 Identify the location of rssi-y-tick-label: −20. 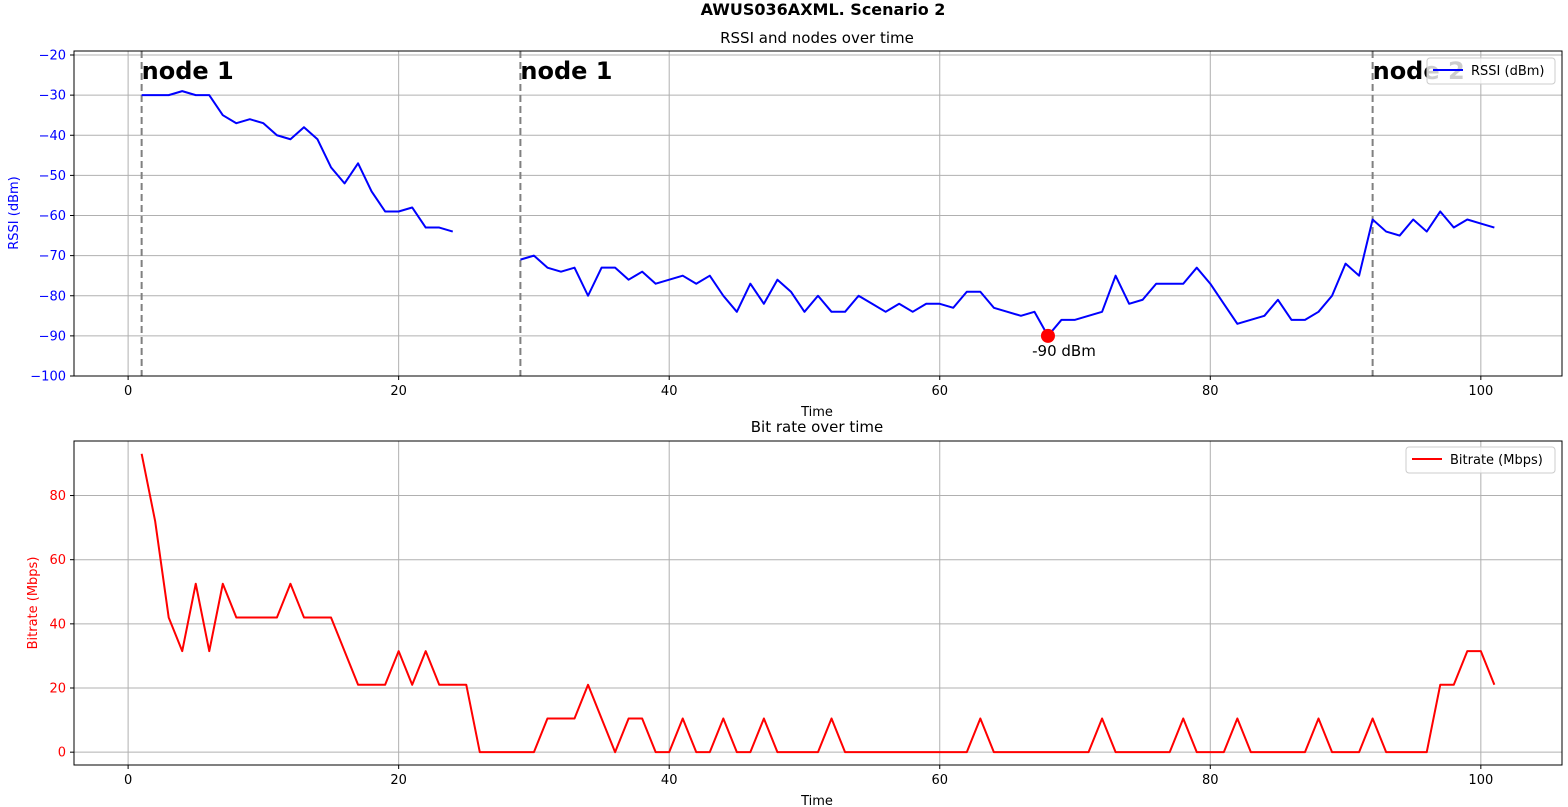
(52, 56).